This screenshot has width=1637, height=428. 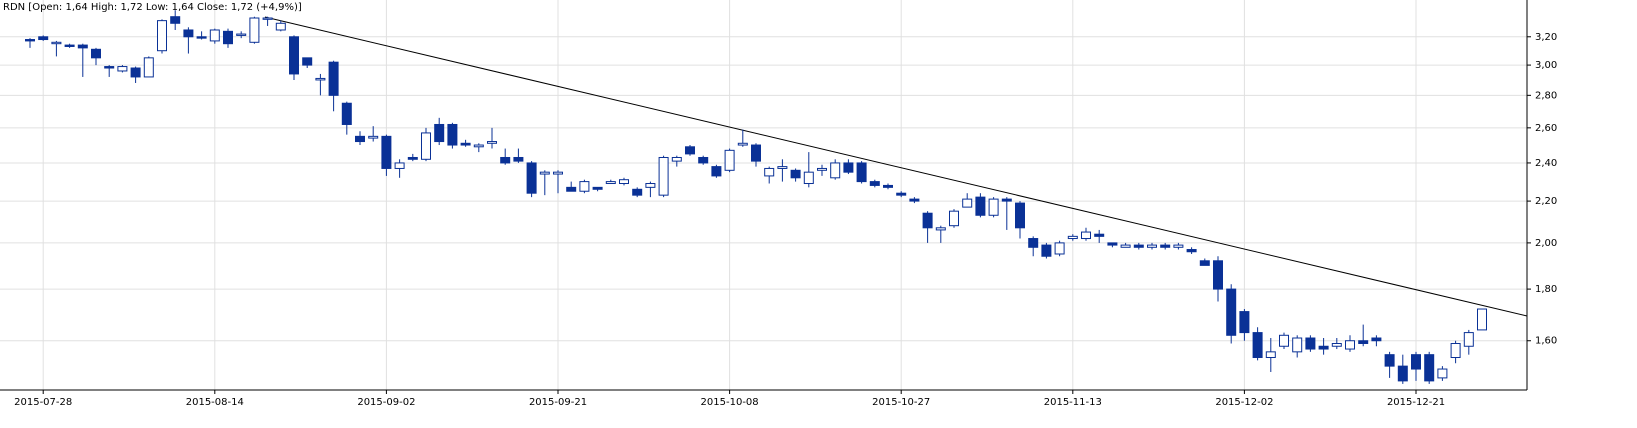 I want to click on x-tick-label: 2015-10-08, so click(x=730, y=402).